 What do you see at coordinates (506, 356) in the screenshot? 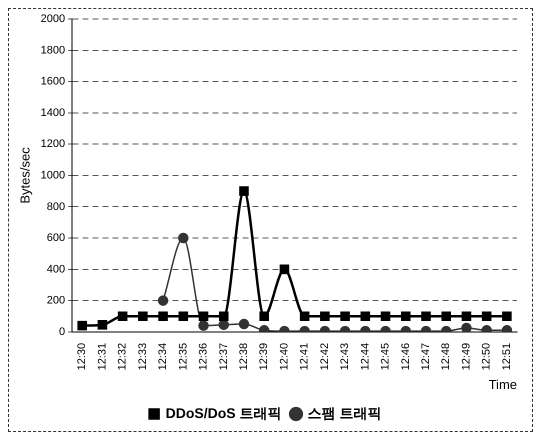
I see `x-tick-label: 12:51` at bounding box center [506, 356].